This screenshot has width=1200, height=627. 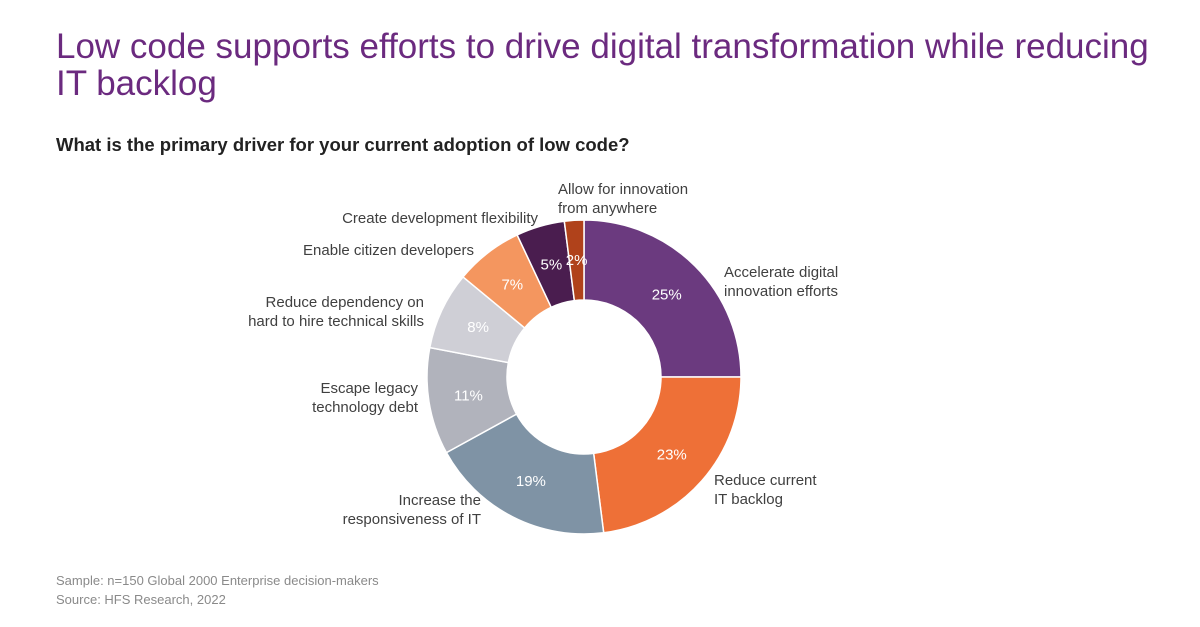 What do you see at coordinates (412, 510) in the screenshot?
I see `slice-category-label: Increase the responsiveness of IT` at bounding box center [412, 510].